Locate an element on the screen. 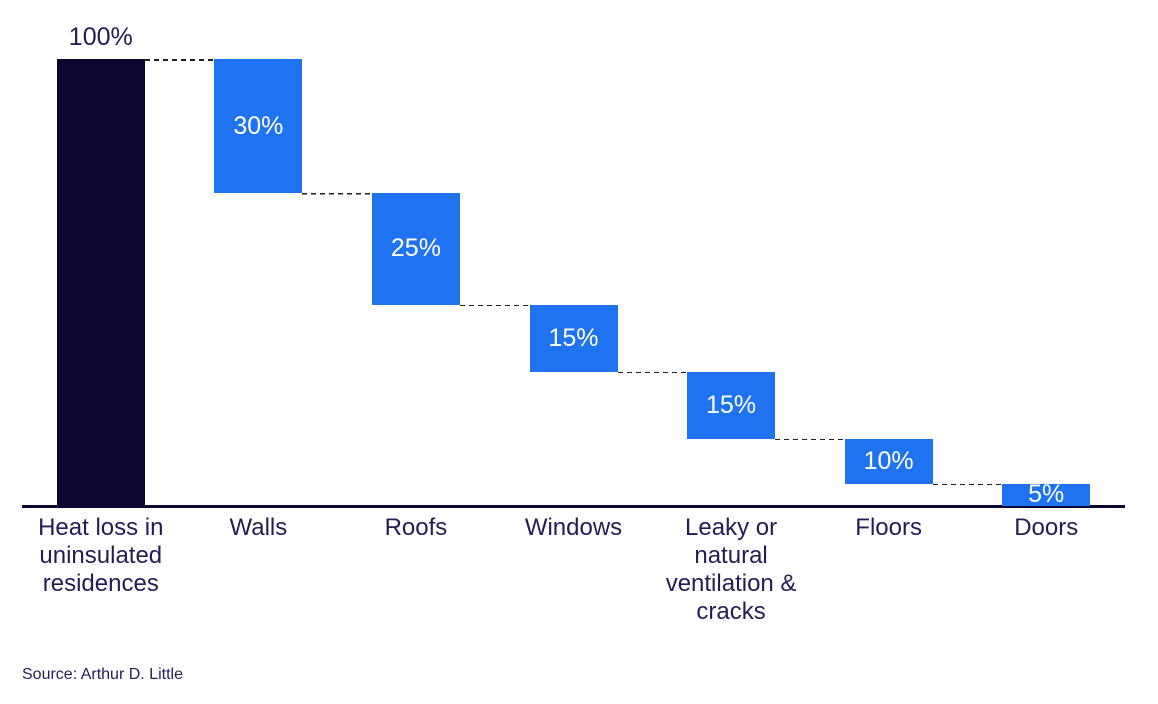 Image resolution: width=1158 pixels, height=704 pixels. category-label-roofs: Roofs is located at coordinates (416, 527).